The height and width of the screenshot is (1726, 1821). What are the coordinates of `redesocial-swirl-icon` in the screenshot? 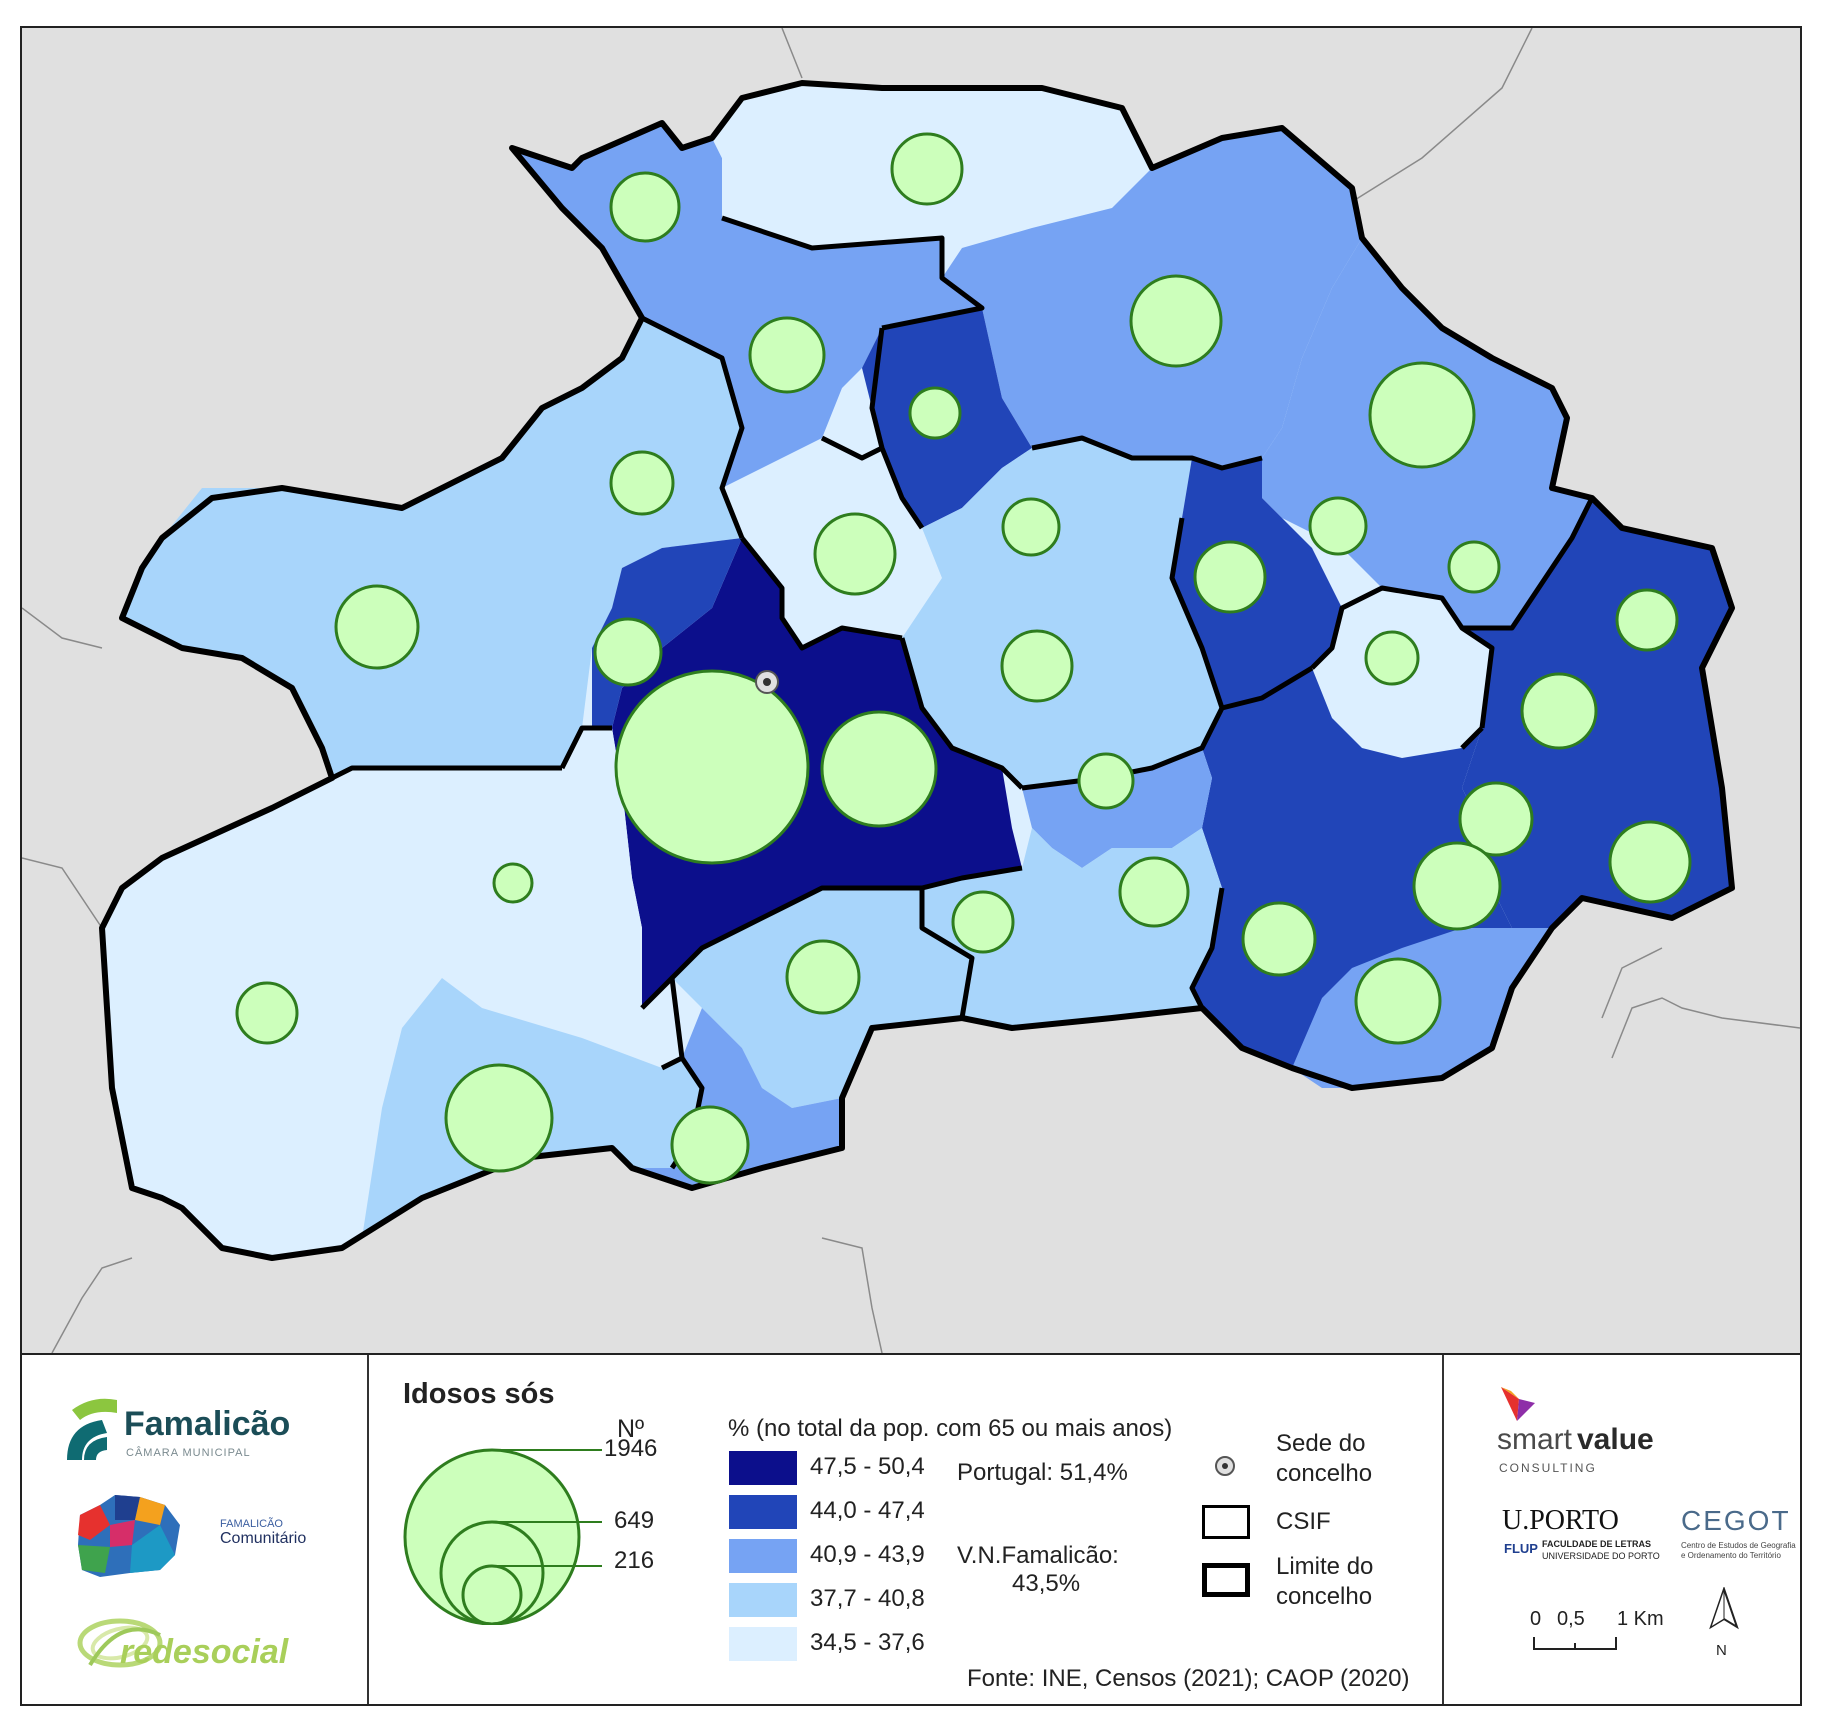 It's located at (120, 1643).